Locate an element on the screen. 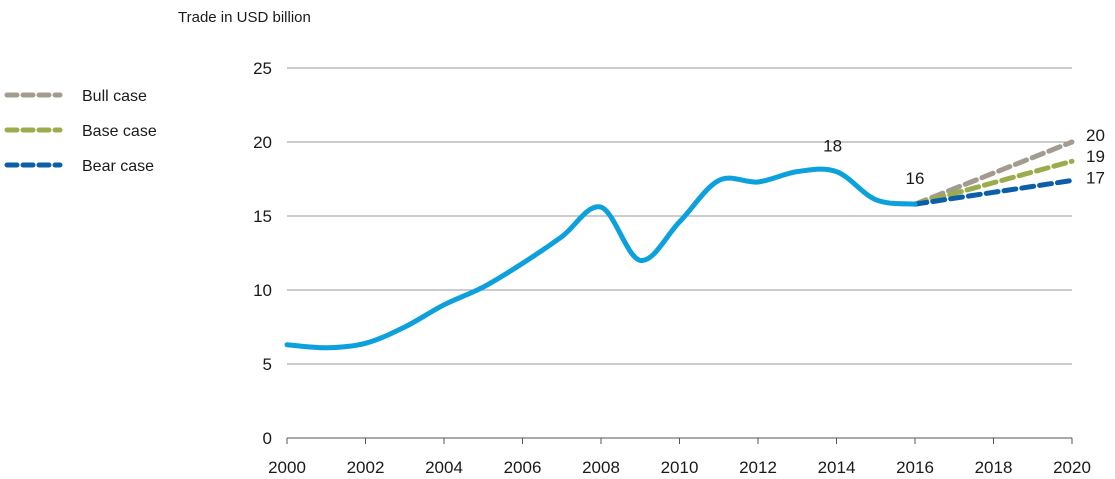  bull-case-line is located at coordinates (993, 173).